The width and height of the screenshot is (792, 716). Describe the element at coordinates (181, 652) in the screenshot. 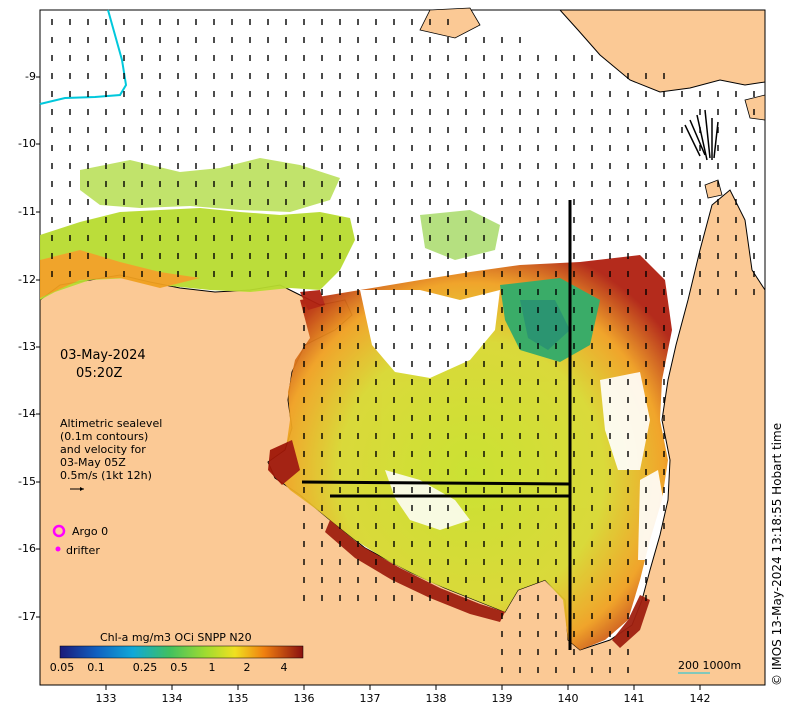

I see `colorbar` at that location.